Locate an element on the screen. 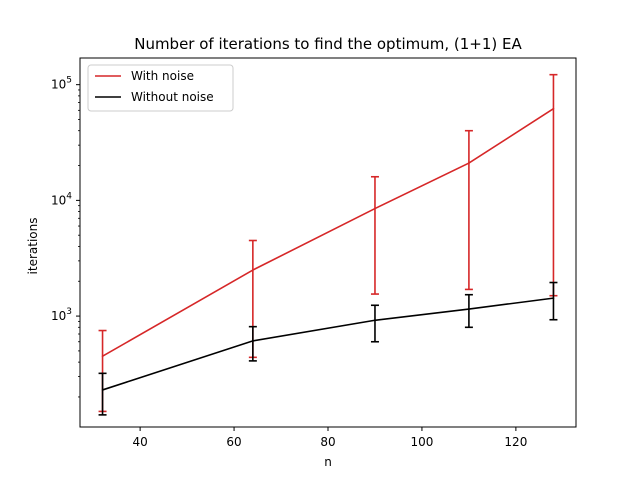 The width and height of the screenshot is (640, 480). legend-box is located at coordinates (160, 88).